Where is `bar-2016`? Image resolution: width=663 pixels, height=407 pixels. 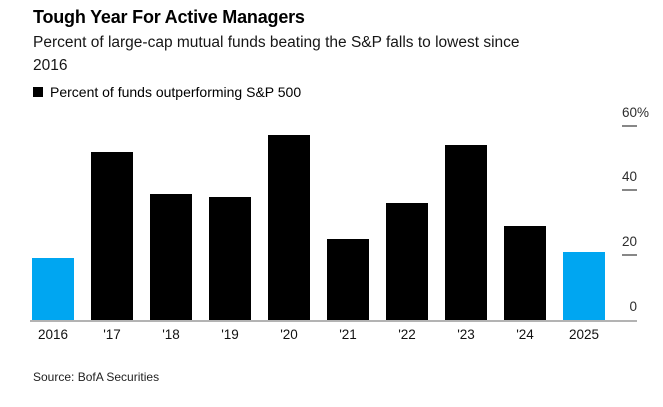 bar-2016 is located at coordinates (53, 289).